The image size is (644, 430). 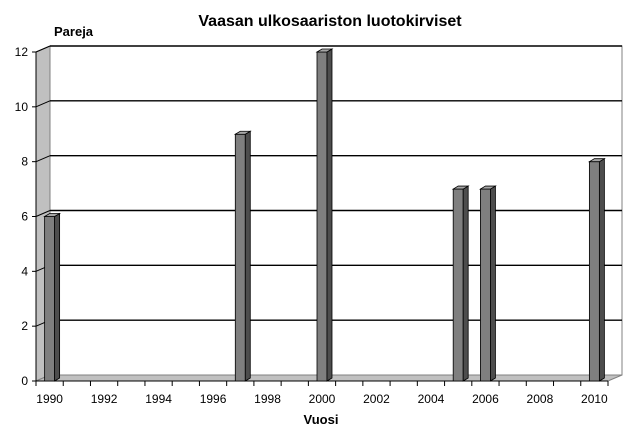 What do you see at coordinates (22, 107) in the screenshot?
I see `y-tick-label: 10` at bounding box center [22, 107].